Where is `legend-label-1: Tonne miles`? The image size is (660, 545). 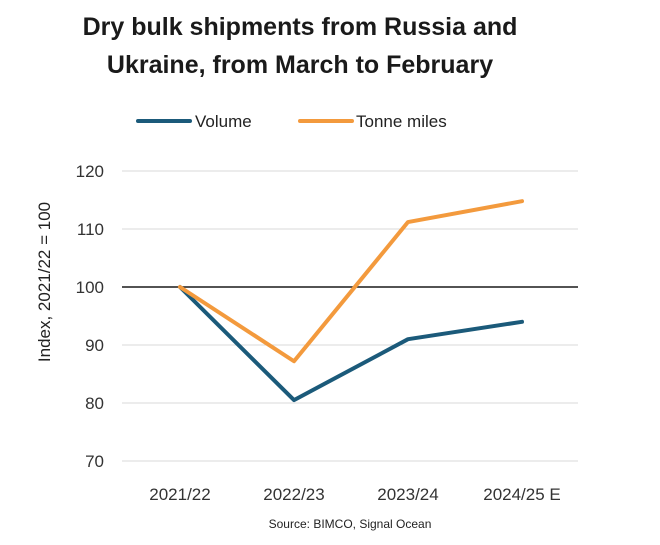
legend-label-1: Tonne miles is located at coordinates (401, 121).